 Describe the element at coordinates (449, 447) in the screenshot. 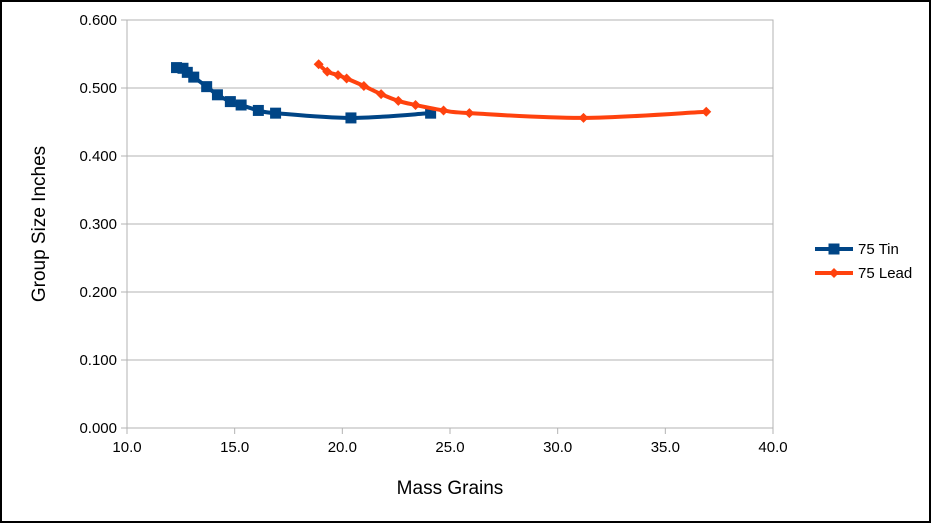

I see `x-tick-label: 25.0` at that location.